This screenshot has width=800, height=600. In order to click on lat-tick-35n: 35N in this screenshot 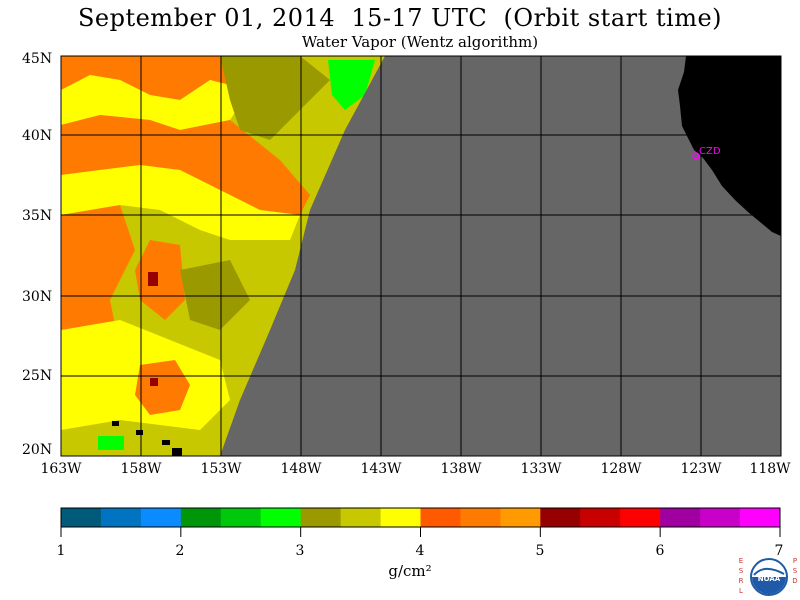, I will do `click(37, 216)`.